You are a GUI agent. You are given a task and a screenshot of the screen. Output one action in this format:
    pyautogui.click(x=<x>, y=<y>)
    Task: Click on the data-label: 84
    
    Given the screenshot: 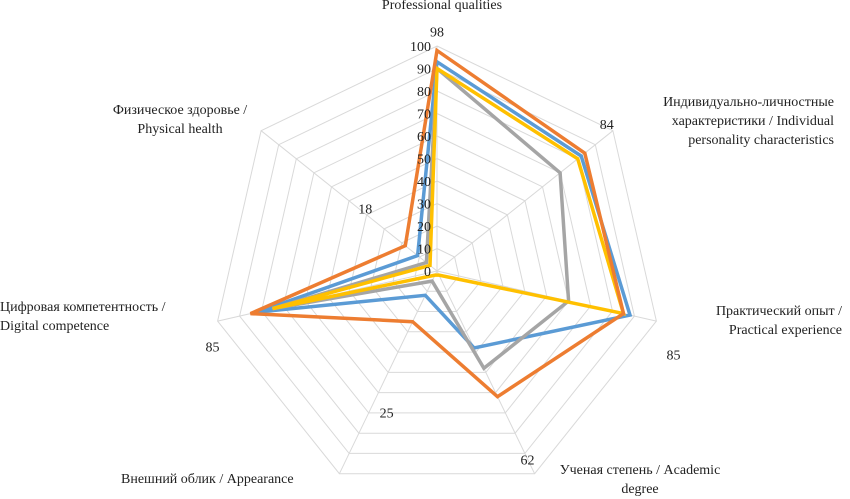 What is the action you would take?
    pyautogui.click(x=607, y=125)
    